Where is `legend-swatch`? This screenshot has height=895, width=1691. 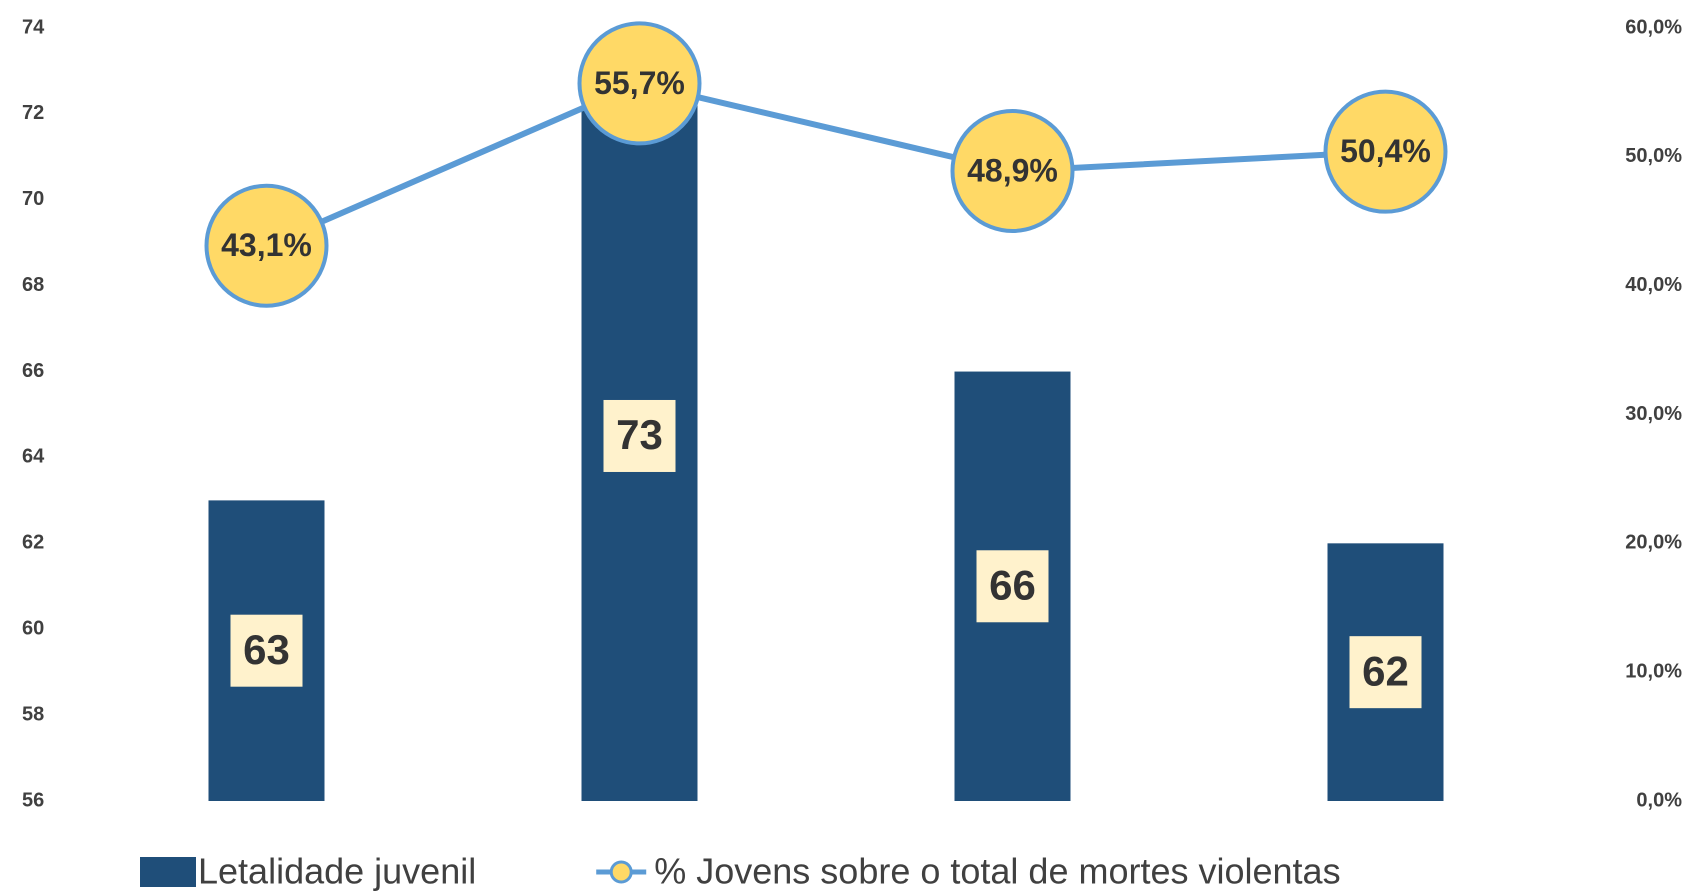 legend-swatch is located at coordinates (168, 872).